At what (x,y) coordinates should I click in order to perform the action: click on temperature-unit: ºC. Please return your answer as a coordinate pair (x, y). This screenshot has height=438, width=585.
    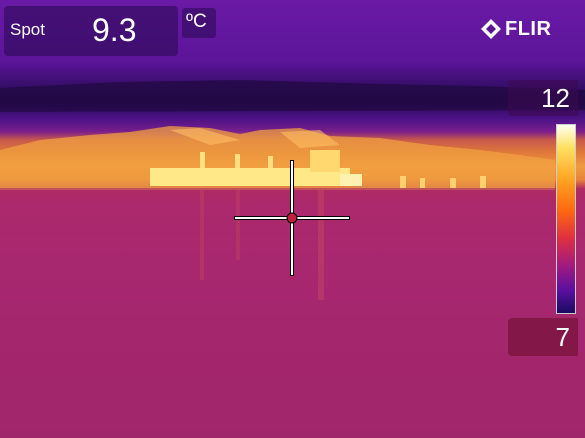
    Looking at the image, I should click on (196, 21).